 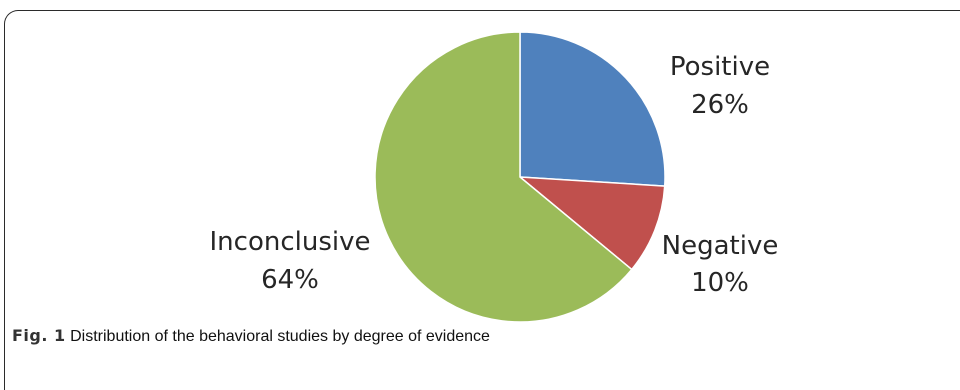 I want to click on slice-value-inconclusive: 64%, so click(x=290, y=280).